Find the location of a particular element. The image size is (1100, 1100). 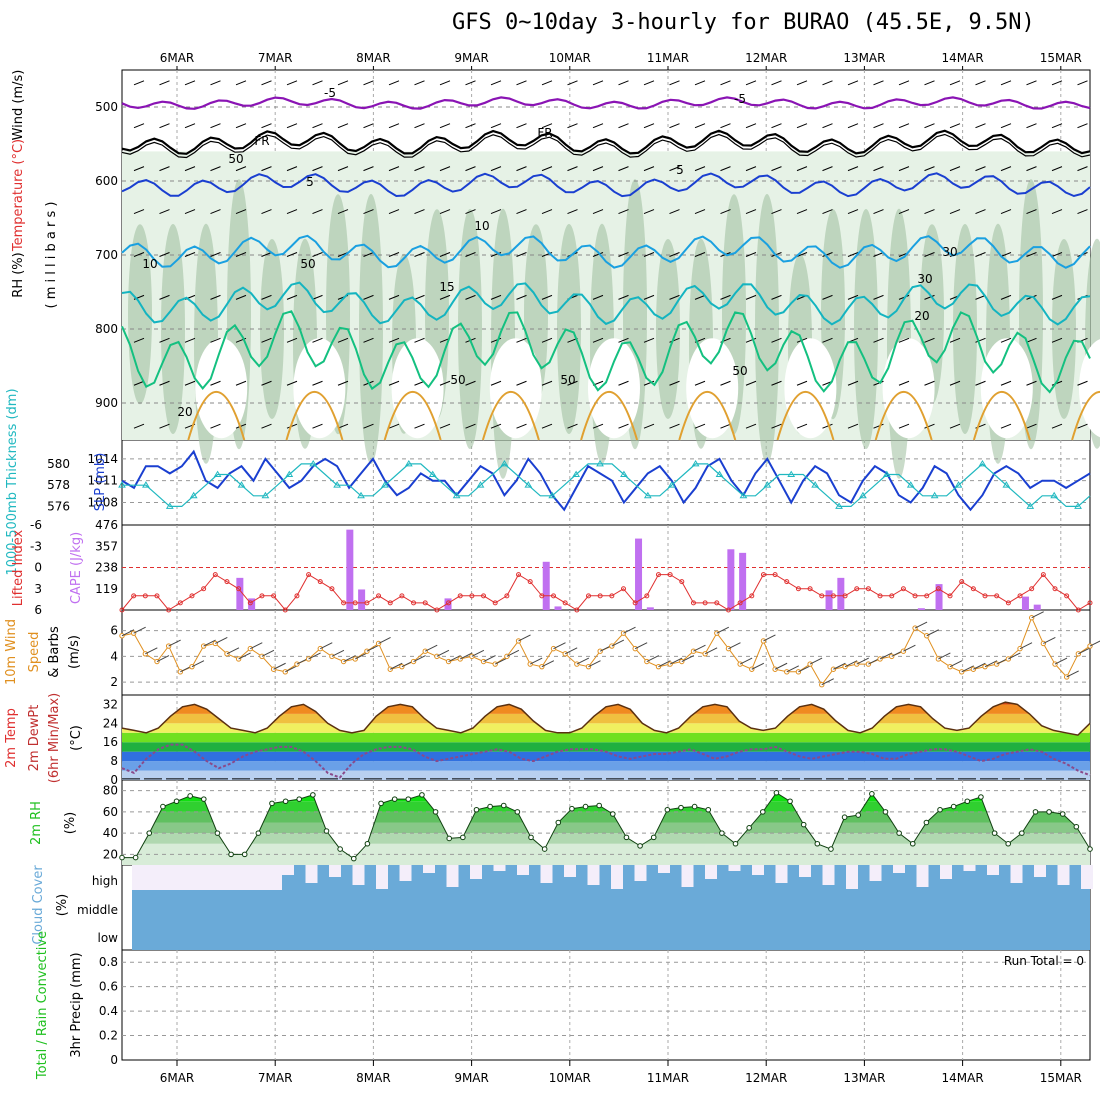

ylabel-millibars: ( m i l l i b a r s ) is located at coordinates (51, 255).